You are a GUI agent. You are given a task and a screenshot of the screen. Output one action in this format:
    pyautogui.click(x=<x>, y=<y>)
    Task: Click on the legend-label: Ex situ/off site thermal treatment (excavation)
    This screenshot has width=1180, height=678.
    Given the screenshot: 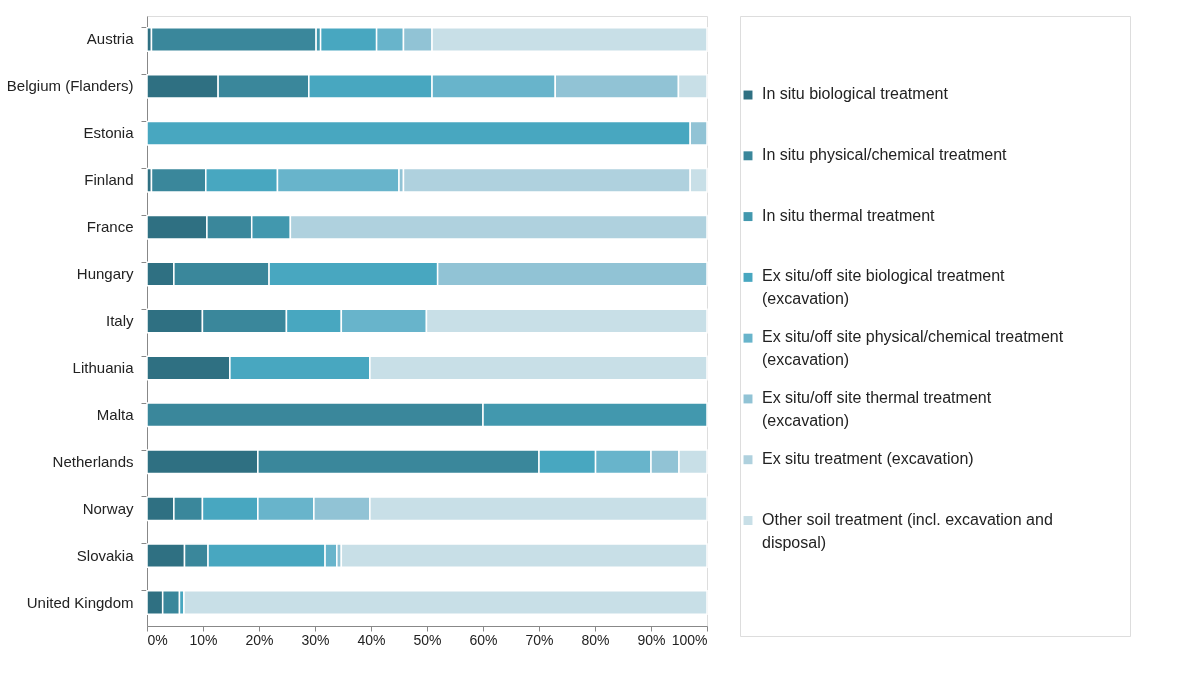 What is the action you would take?
    pyautogui.click(x=877, y=408)
    